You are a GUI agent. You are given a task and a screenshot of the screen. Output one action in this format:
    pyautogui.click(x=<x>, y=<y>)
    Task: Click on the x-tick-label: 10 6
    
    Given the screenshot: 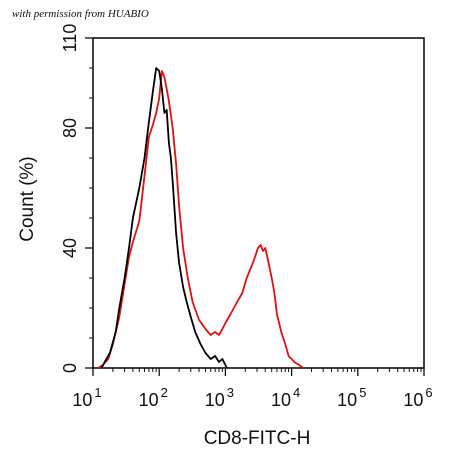 What is the action you would take?
    pyautogui.click(x=417, y=397)
    